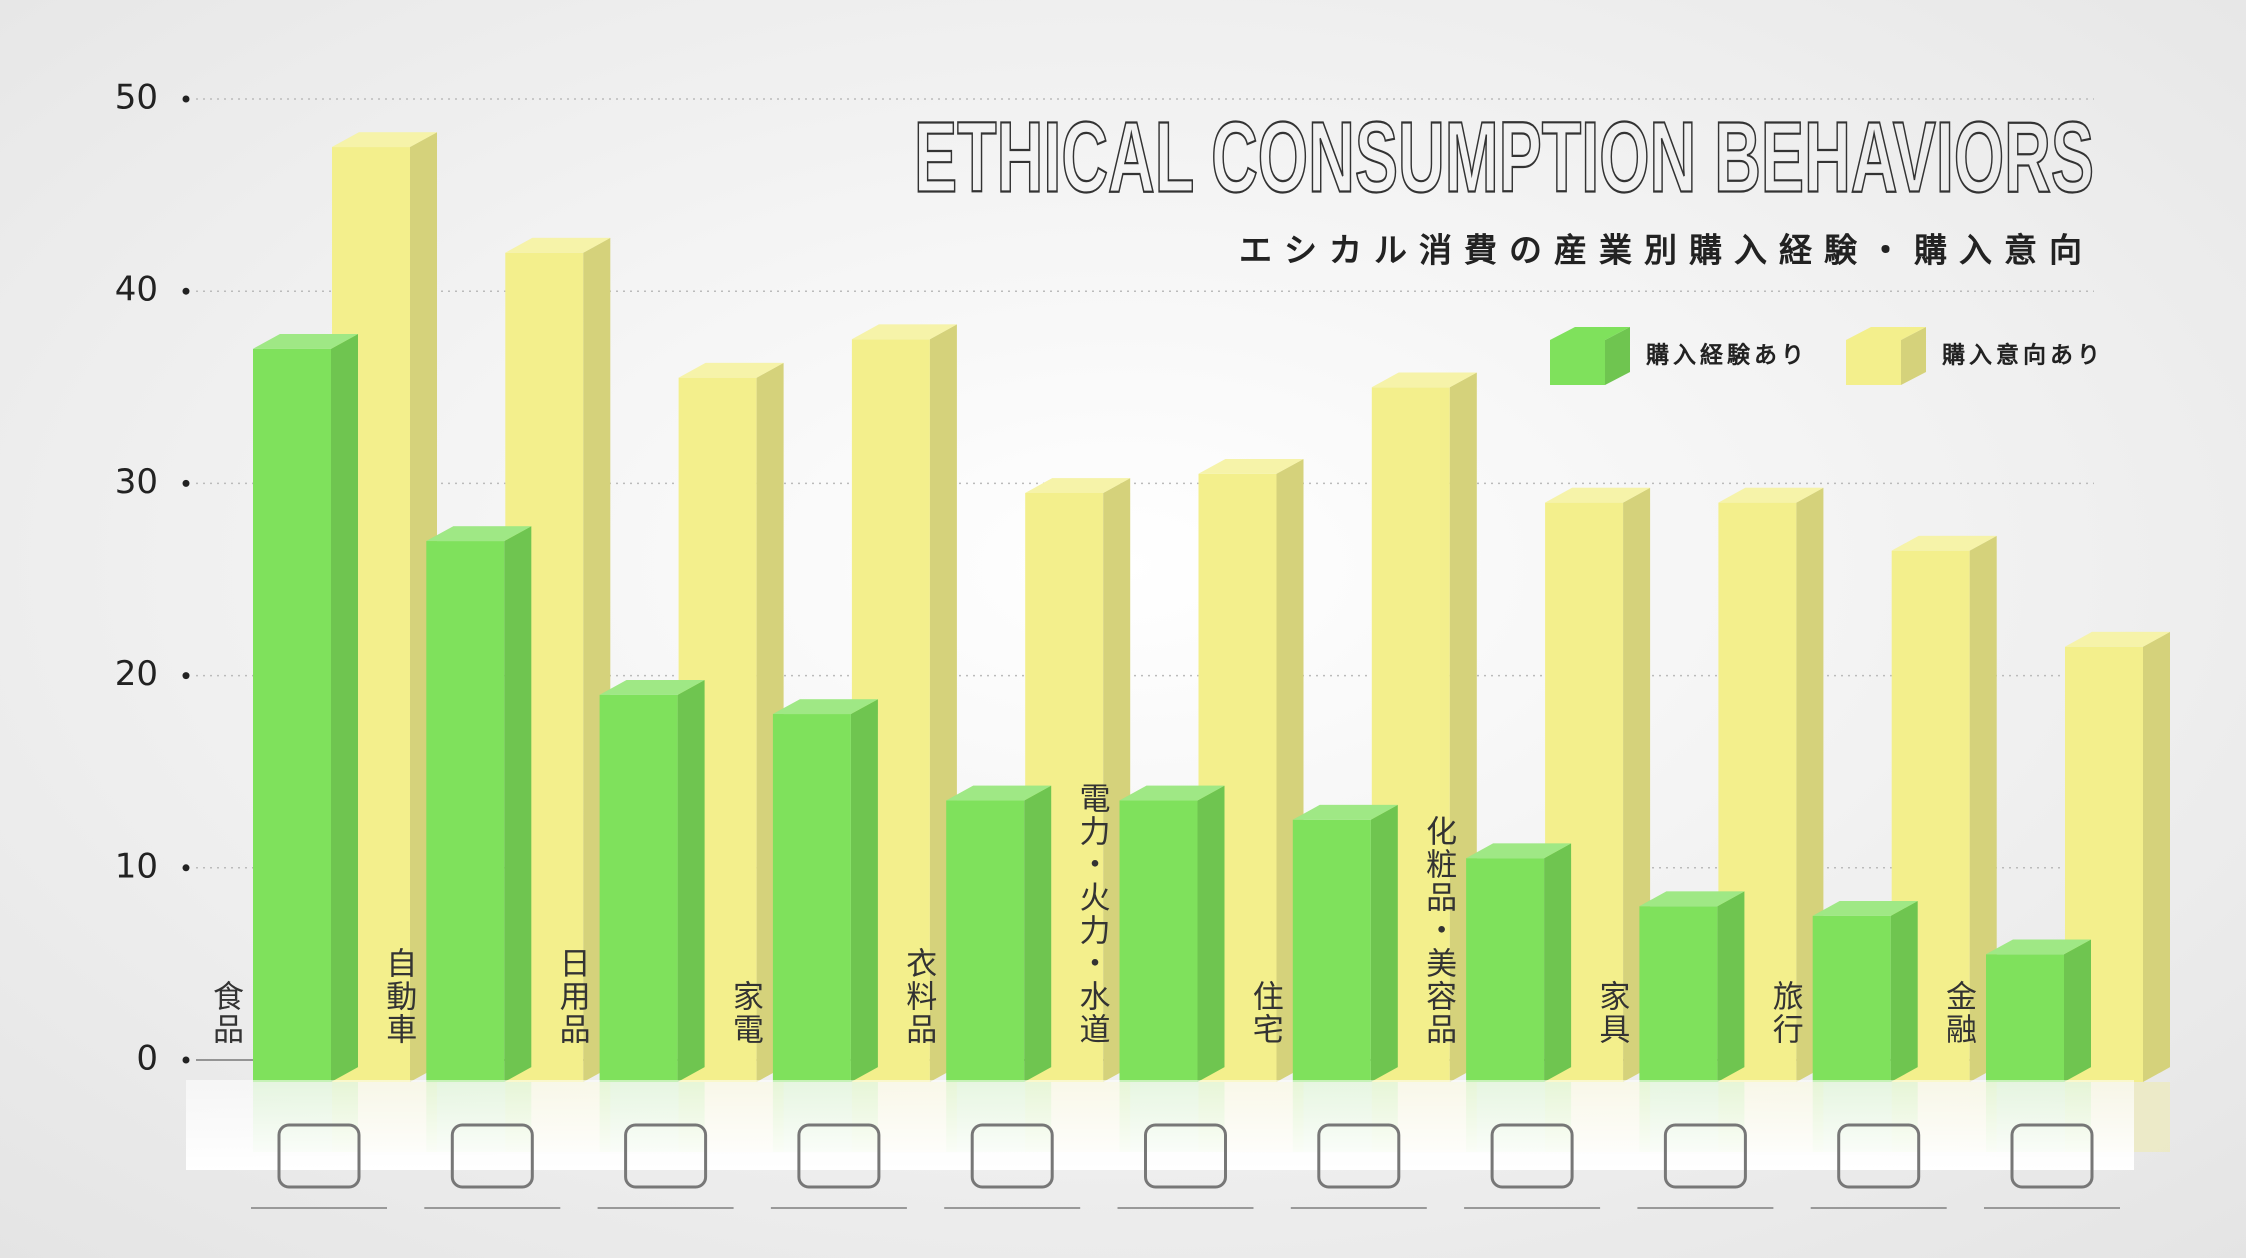 The image size is (2246, 1258). Describe the element at coordinates (1611, 1013) in the screenshot. I see `x-tick-label: 家具` at that location.